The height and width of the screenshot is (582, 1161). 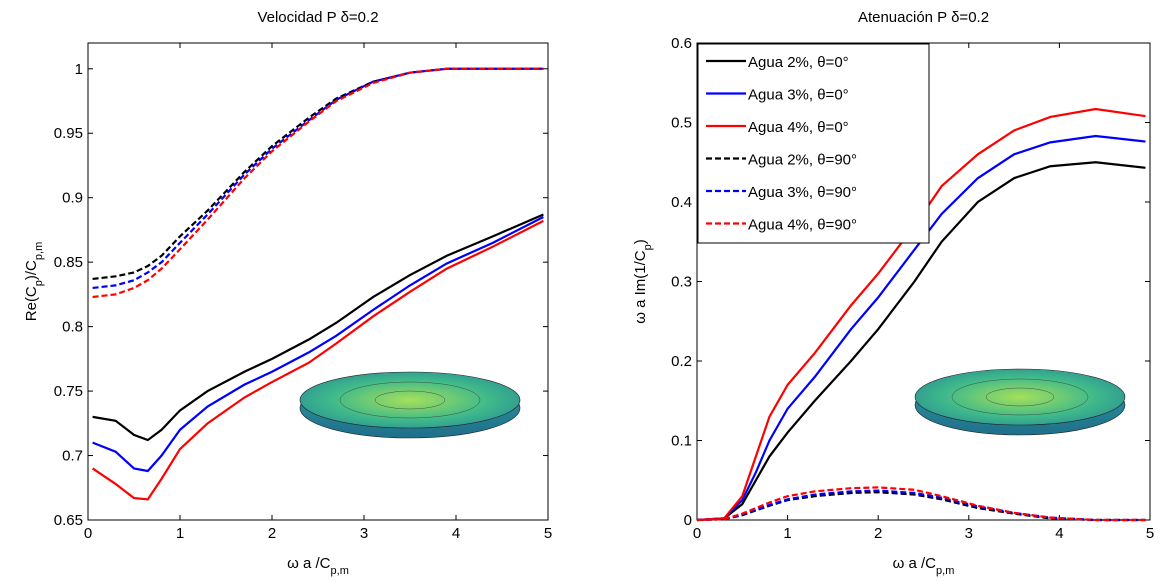 What do you see at coordinates (640, 287) in the screenshot?
I see `label-text: ω a Im(1/C` at bounding box center [640, 287].